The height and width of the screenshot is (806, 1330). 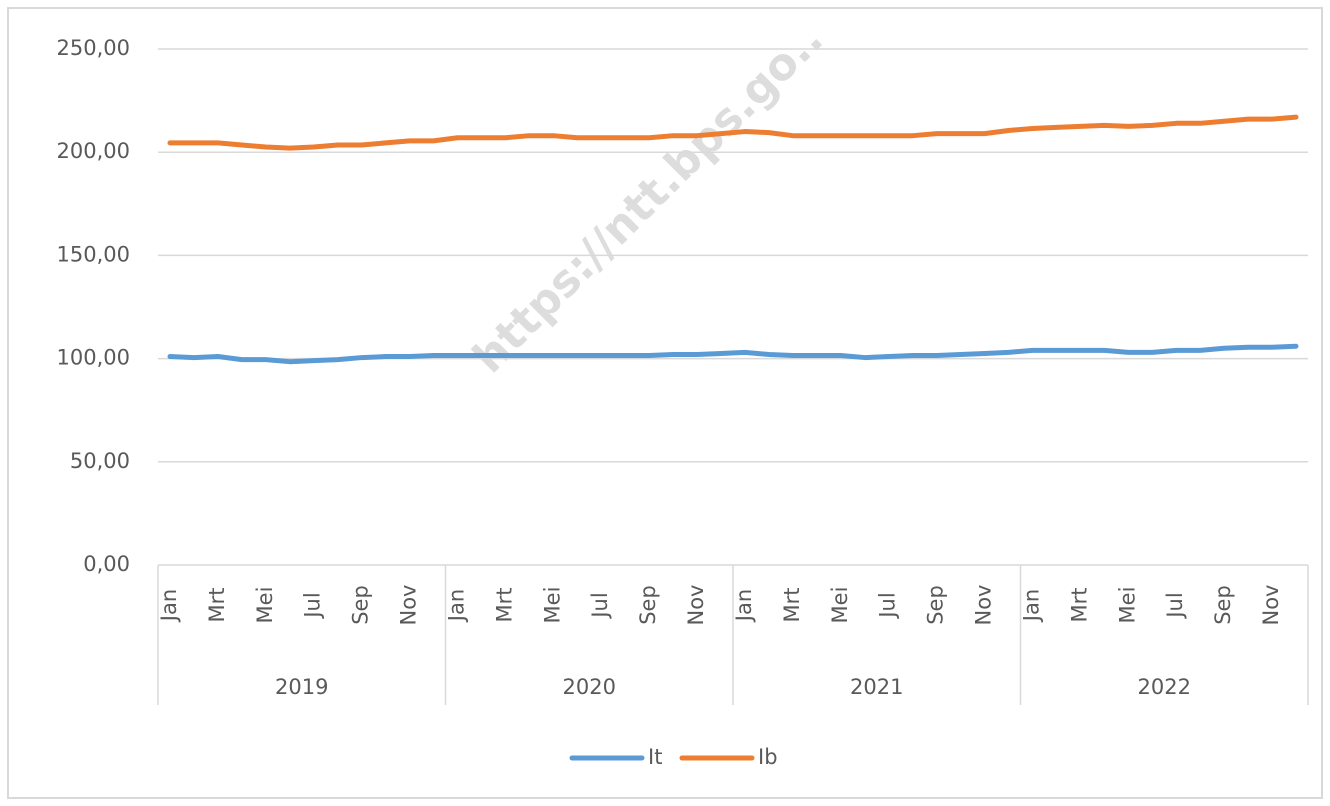 I want to click on y-tick-label: 250,00, so click(x=93, y=48).